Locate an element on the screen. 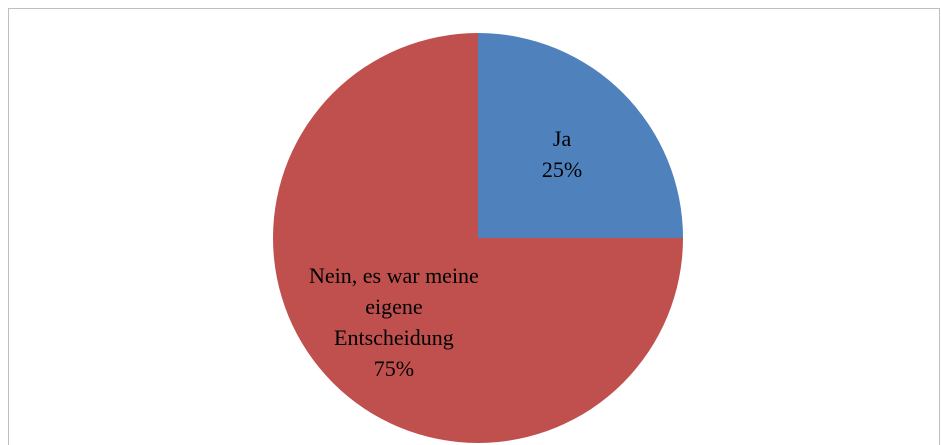 The image size is (941, 445). slice-value: 75% is located at coordinates (394, 369).